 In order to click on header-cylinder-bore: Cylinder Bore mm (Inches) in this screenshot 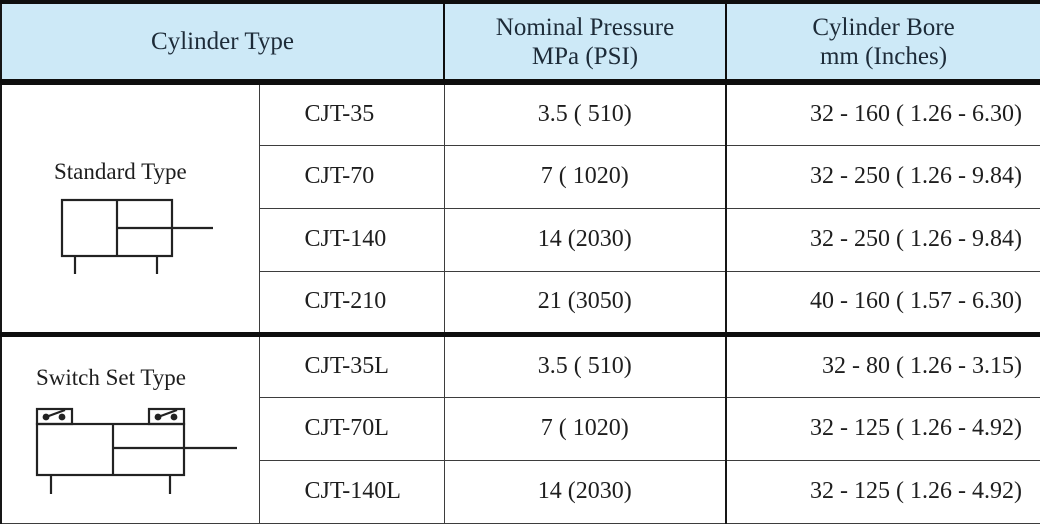, I will do `click(882, 42)`.